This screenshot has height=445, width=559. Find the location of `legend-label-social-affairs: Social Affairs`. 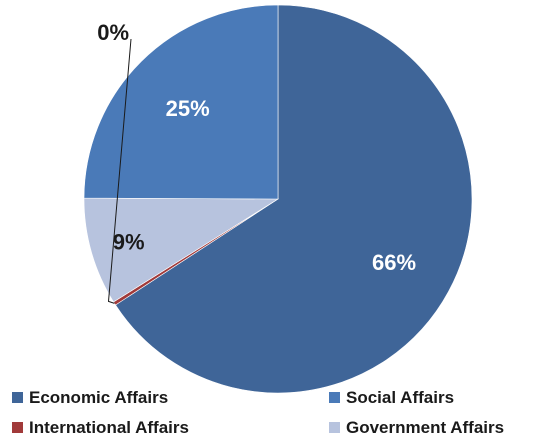

legend-label-social-affairs: Social Affairs is located at coordinates (400, 397).